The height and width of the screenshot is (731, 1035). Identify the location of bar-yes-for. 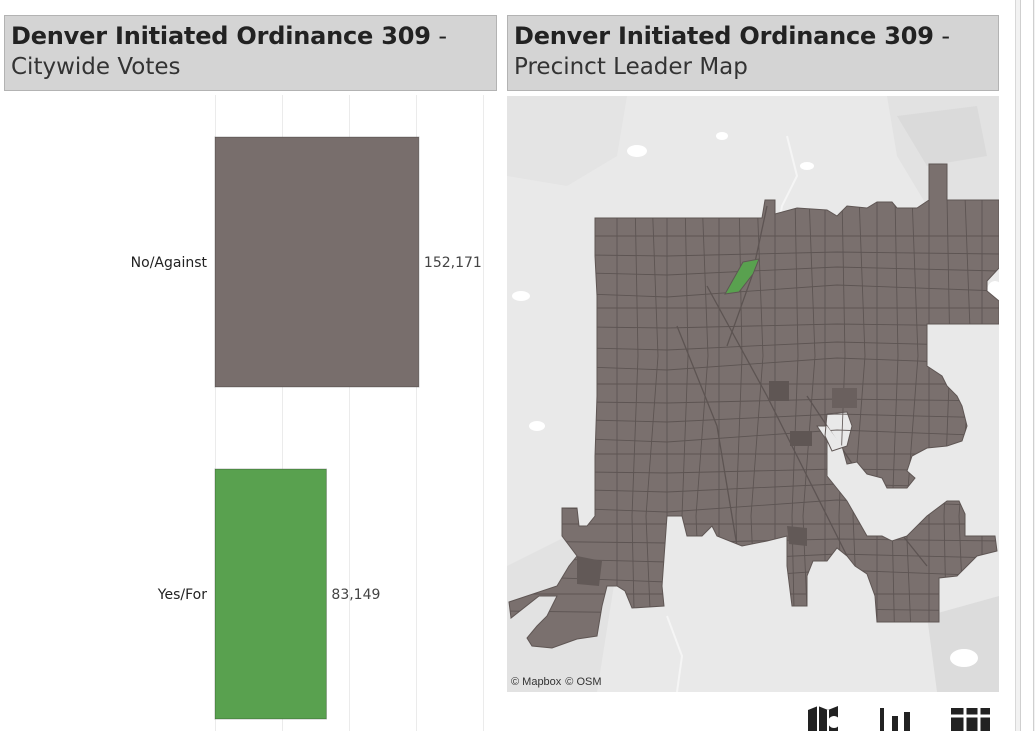
(270, 594).